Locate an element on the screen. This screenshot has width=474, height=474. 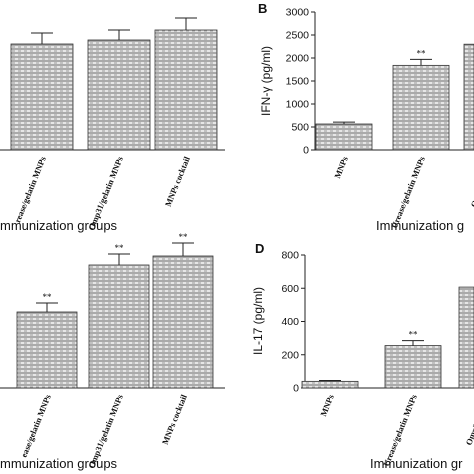
panel-label: B is located at coordinates (262, 8).